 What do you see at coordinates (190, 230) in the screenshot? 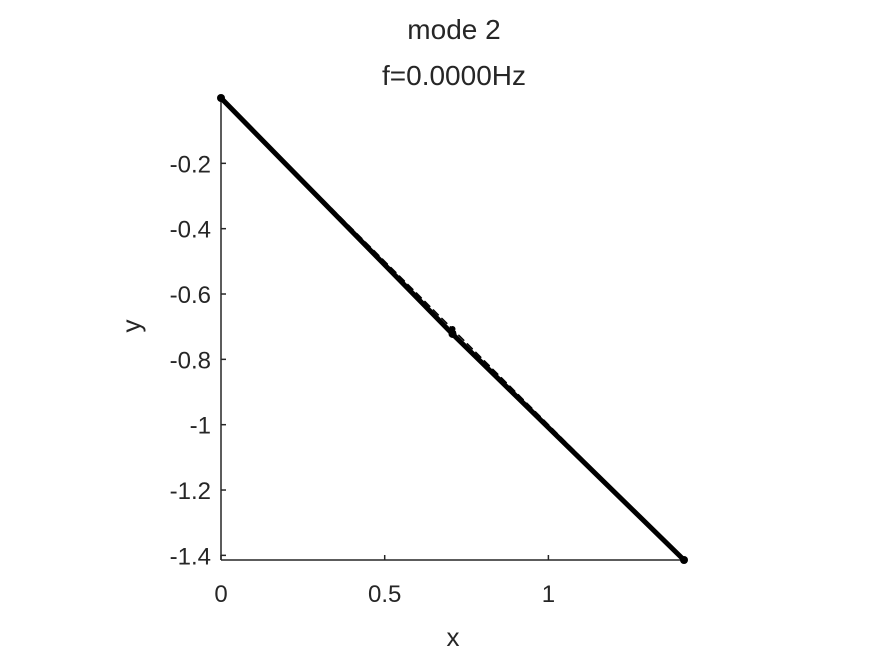
I see `y-tick-label: -0.4` at bounding box center [190, 230].